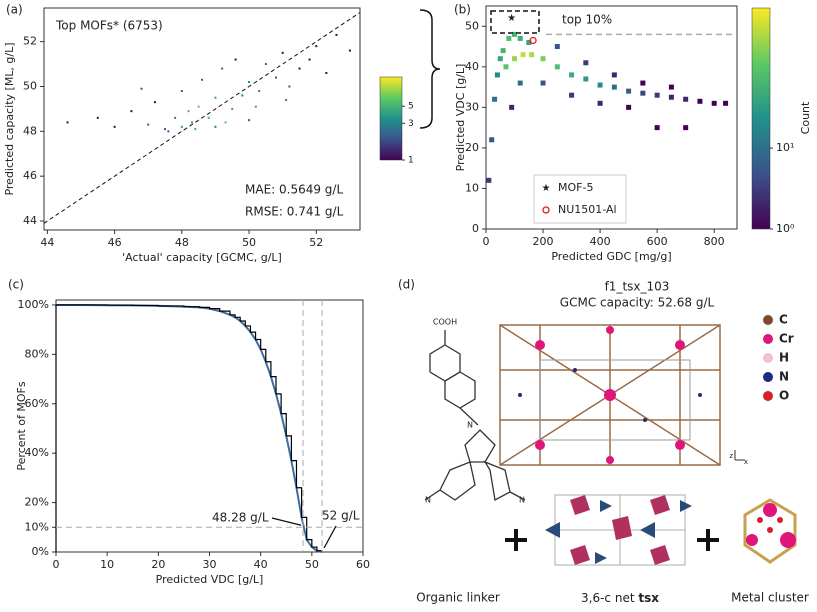 The height and width of the screenshot is (612, 817). I want to click on highlight-box, so click(515, 22).